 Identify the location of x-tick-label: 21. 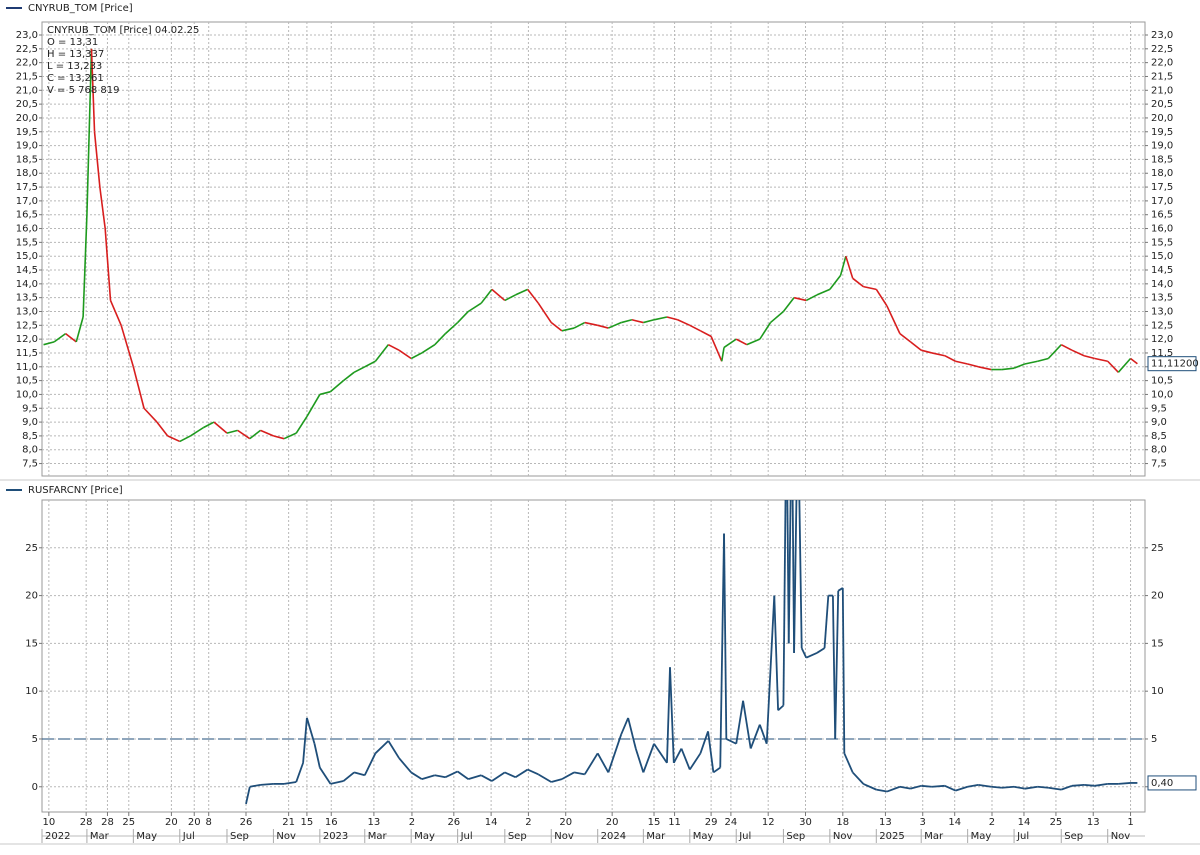
(288, 822).